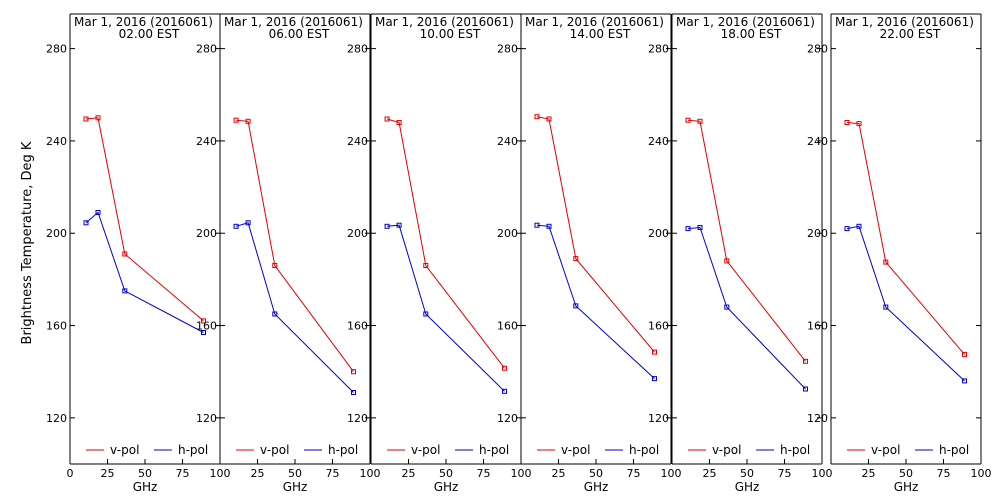  I want to click on panel-title-time: 06.00 EST, so click(299, 34).